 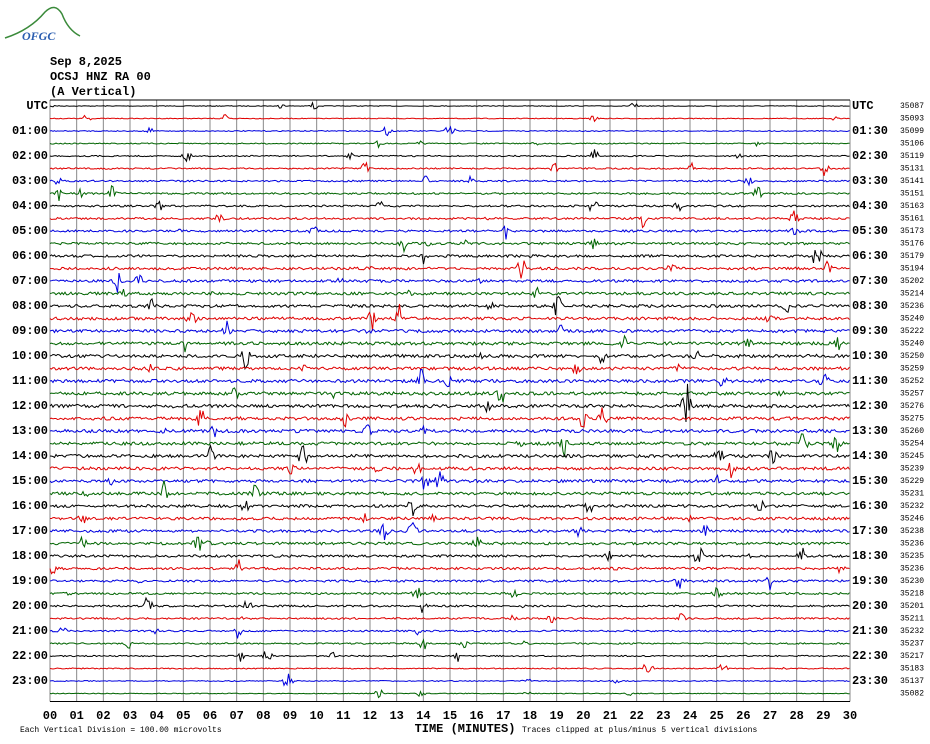 I want to click on x-tick-label: 25, so click(x=716, y=716).